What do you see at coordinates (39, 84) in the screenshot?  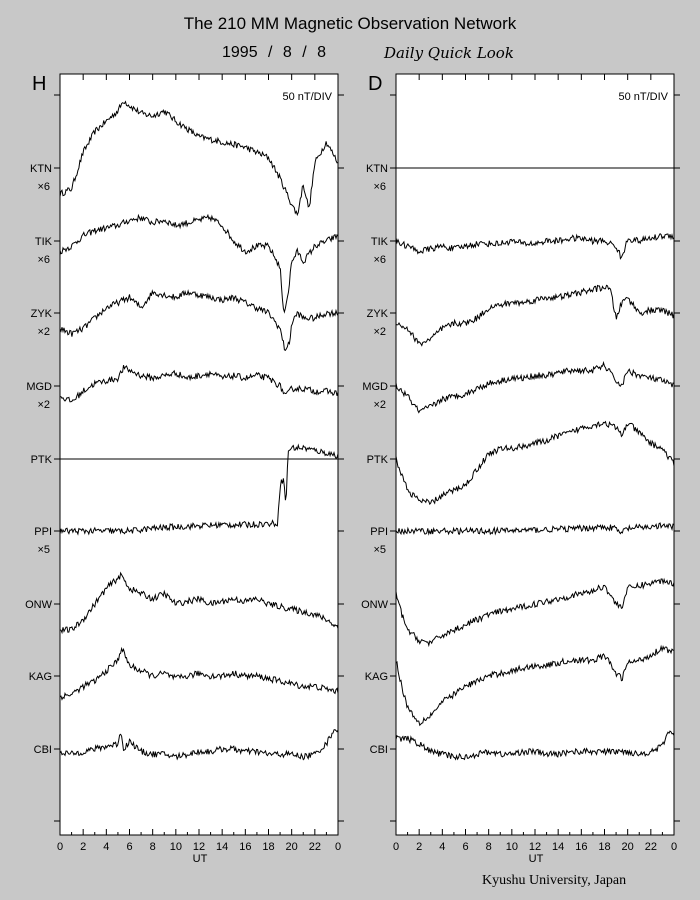 I see `panel-label: H` at bounding box center [39, 84].